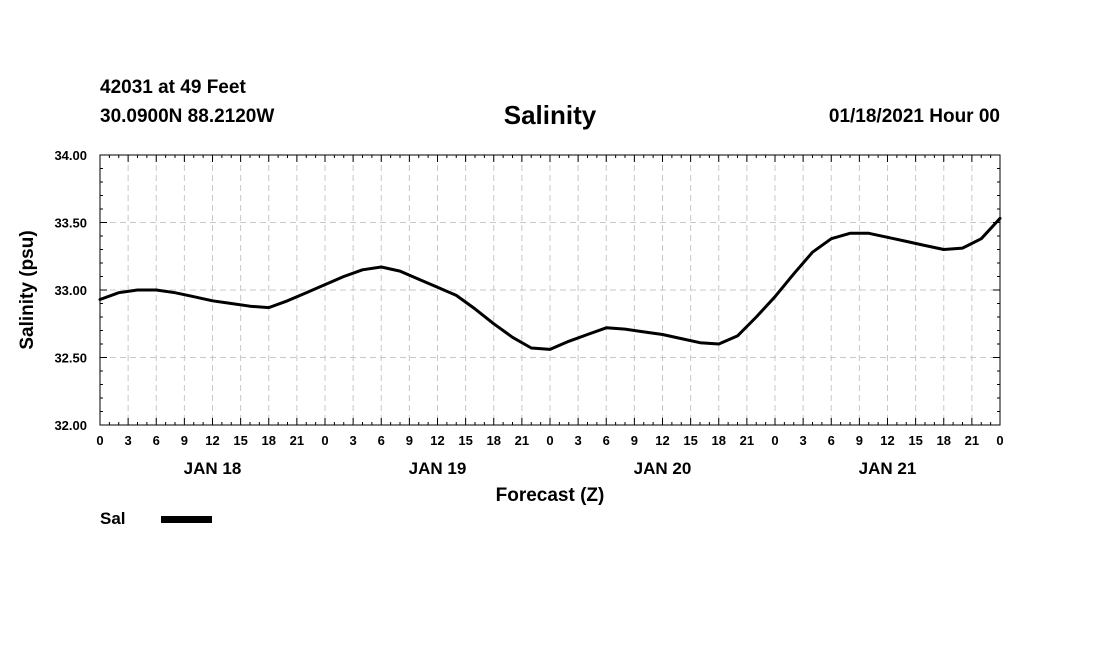 The image size is (1100, 650). Describe the element at coordinates (70, 155) in the screenshot. I see `y-tick-label: 34.00` at that location.